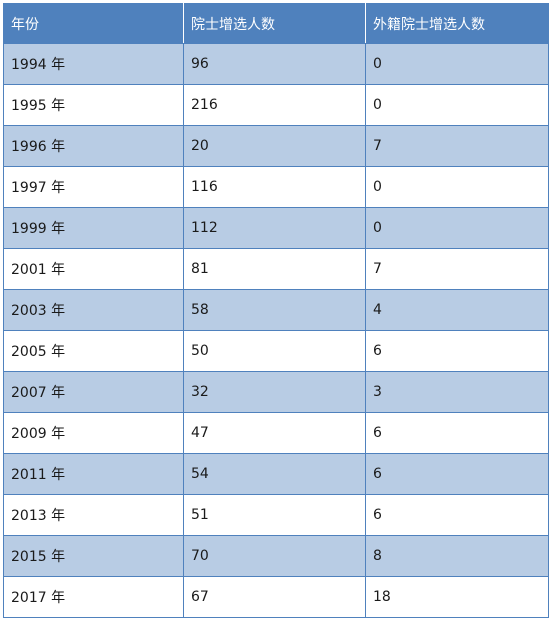 This screenshot has width=550, height=620. What do you see at coordinates (93, 269) in the screenshot?
I see `cell-year: 2001 年` at bounding box center [93, 269].